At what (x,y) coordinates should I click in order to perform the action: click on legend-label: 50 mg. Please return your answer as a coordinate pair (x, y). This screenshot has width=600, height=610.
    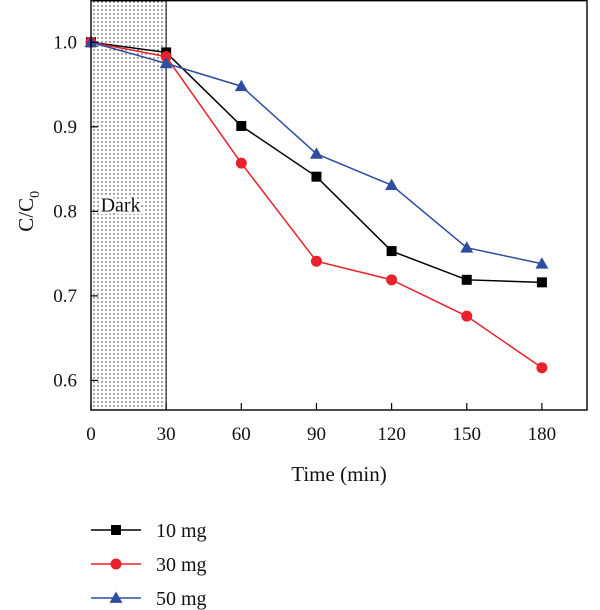
    Looking at the image, I should click on (181, 599).